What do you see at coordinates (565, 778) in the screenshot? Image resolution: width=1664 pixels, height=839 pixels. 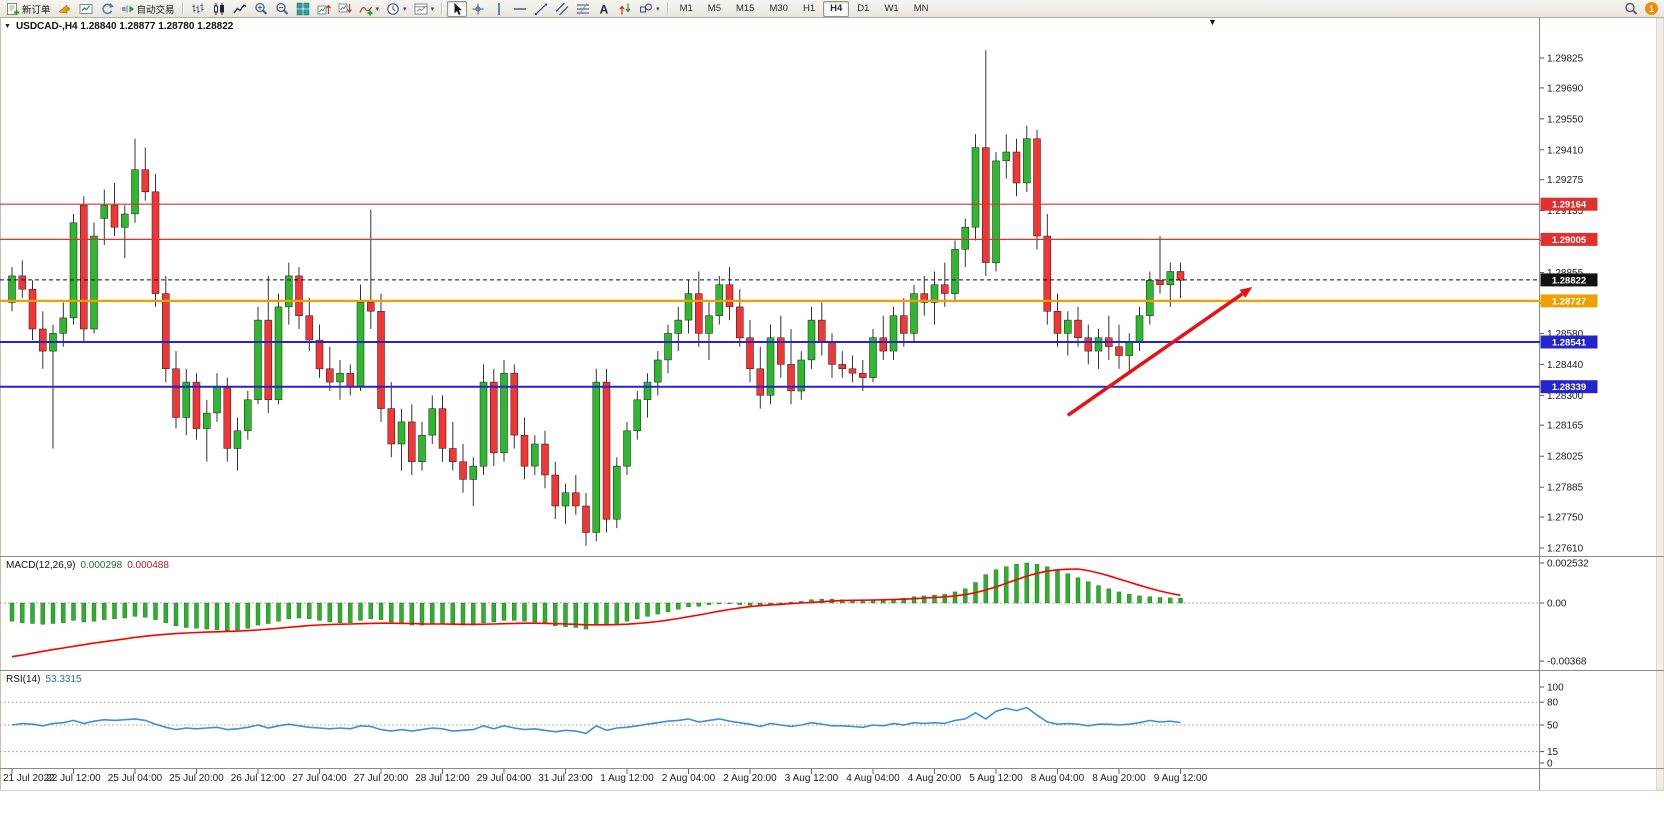 I see `svg-text: 31 Jul 23:00` at bounding box center [565, 778].